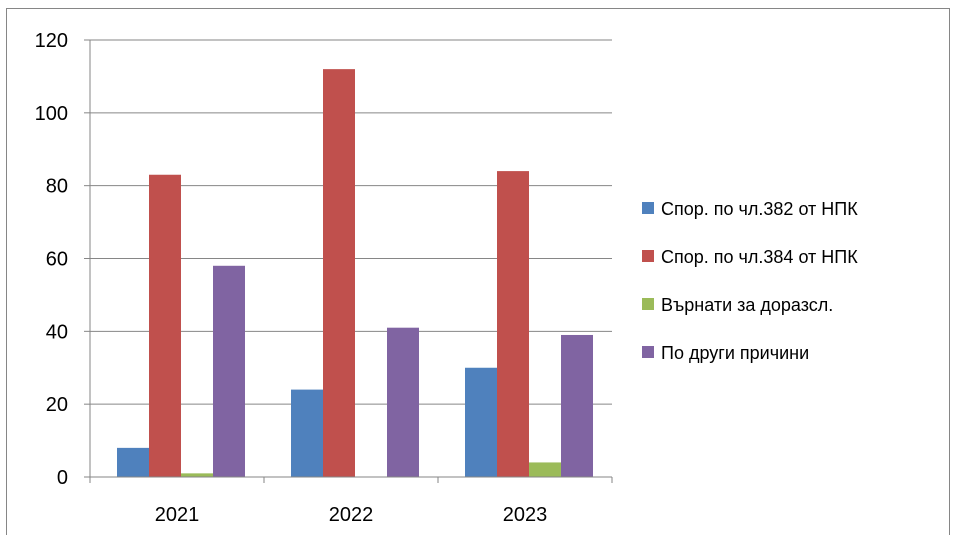  I want to click on y-tick-label: 120, so click(51, 41).